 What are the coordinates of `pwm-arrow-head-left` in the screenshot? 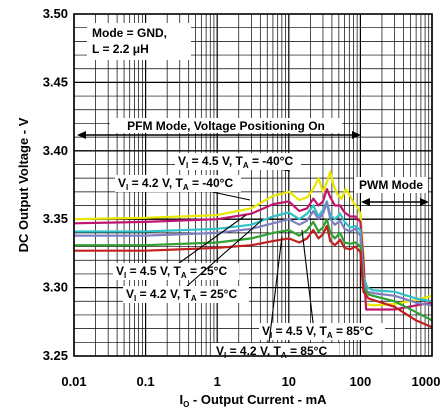 It's located at (365, 202).